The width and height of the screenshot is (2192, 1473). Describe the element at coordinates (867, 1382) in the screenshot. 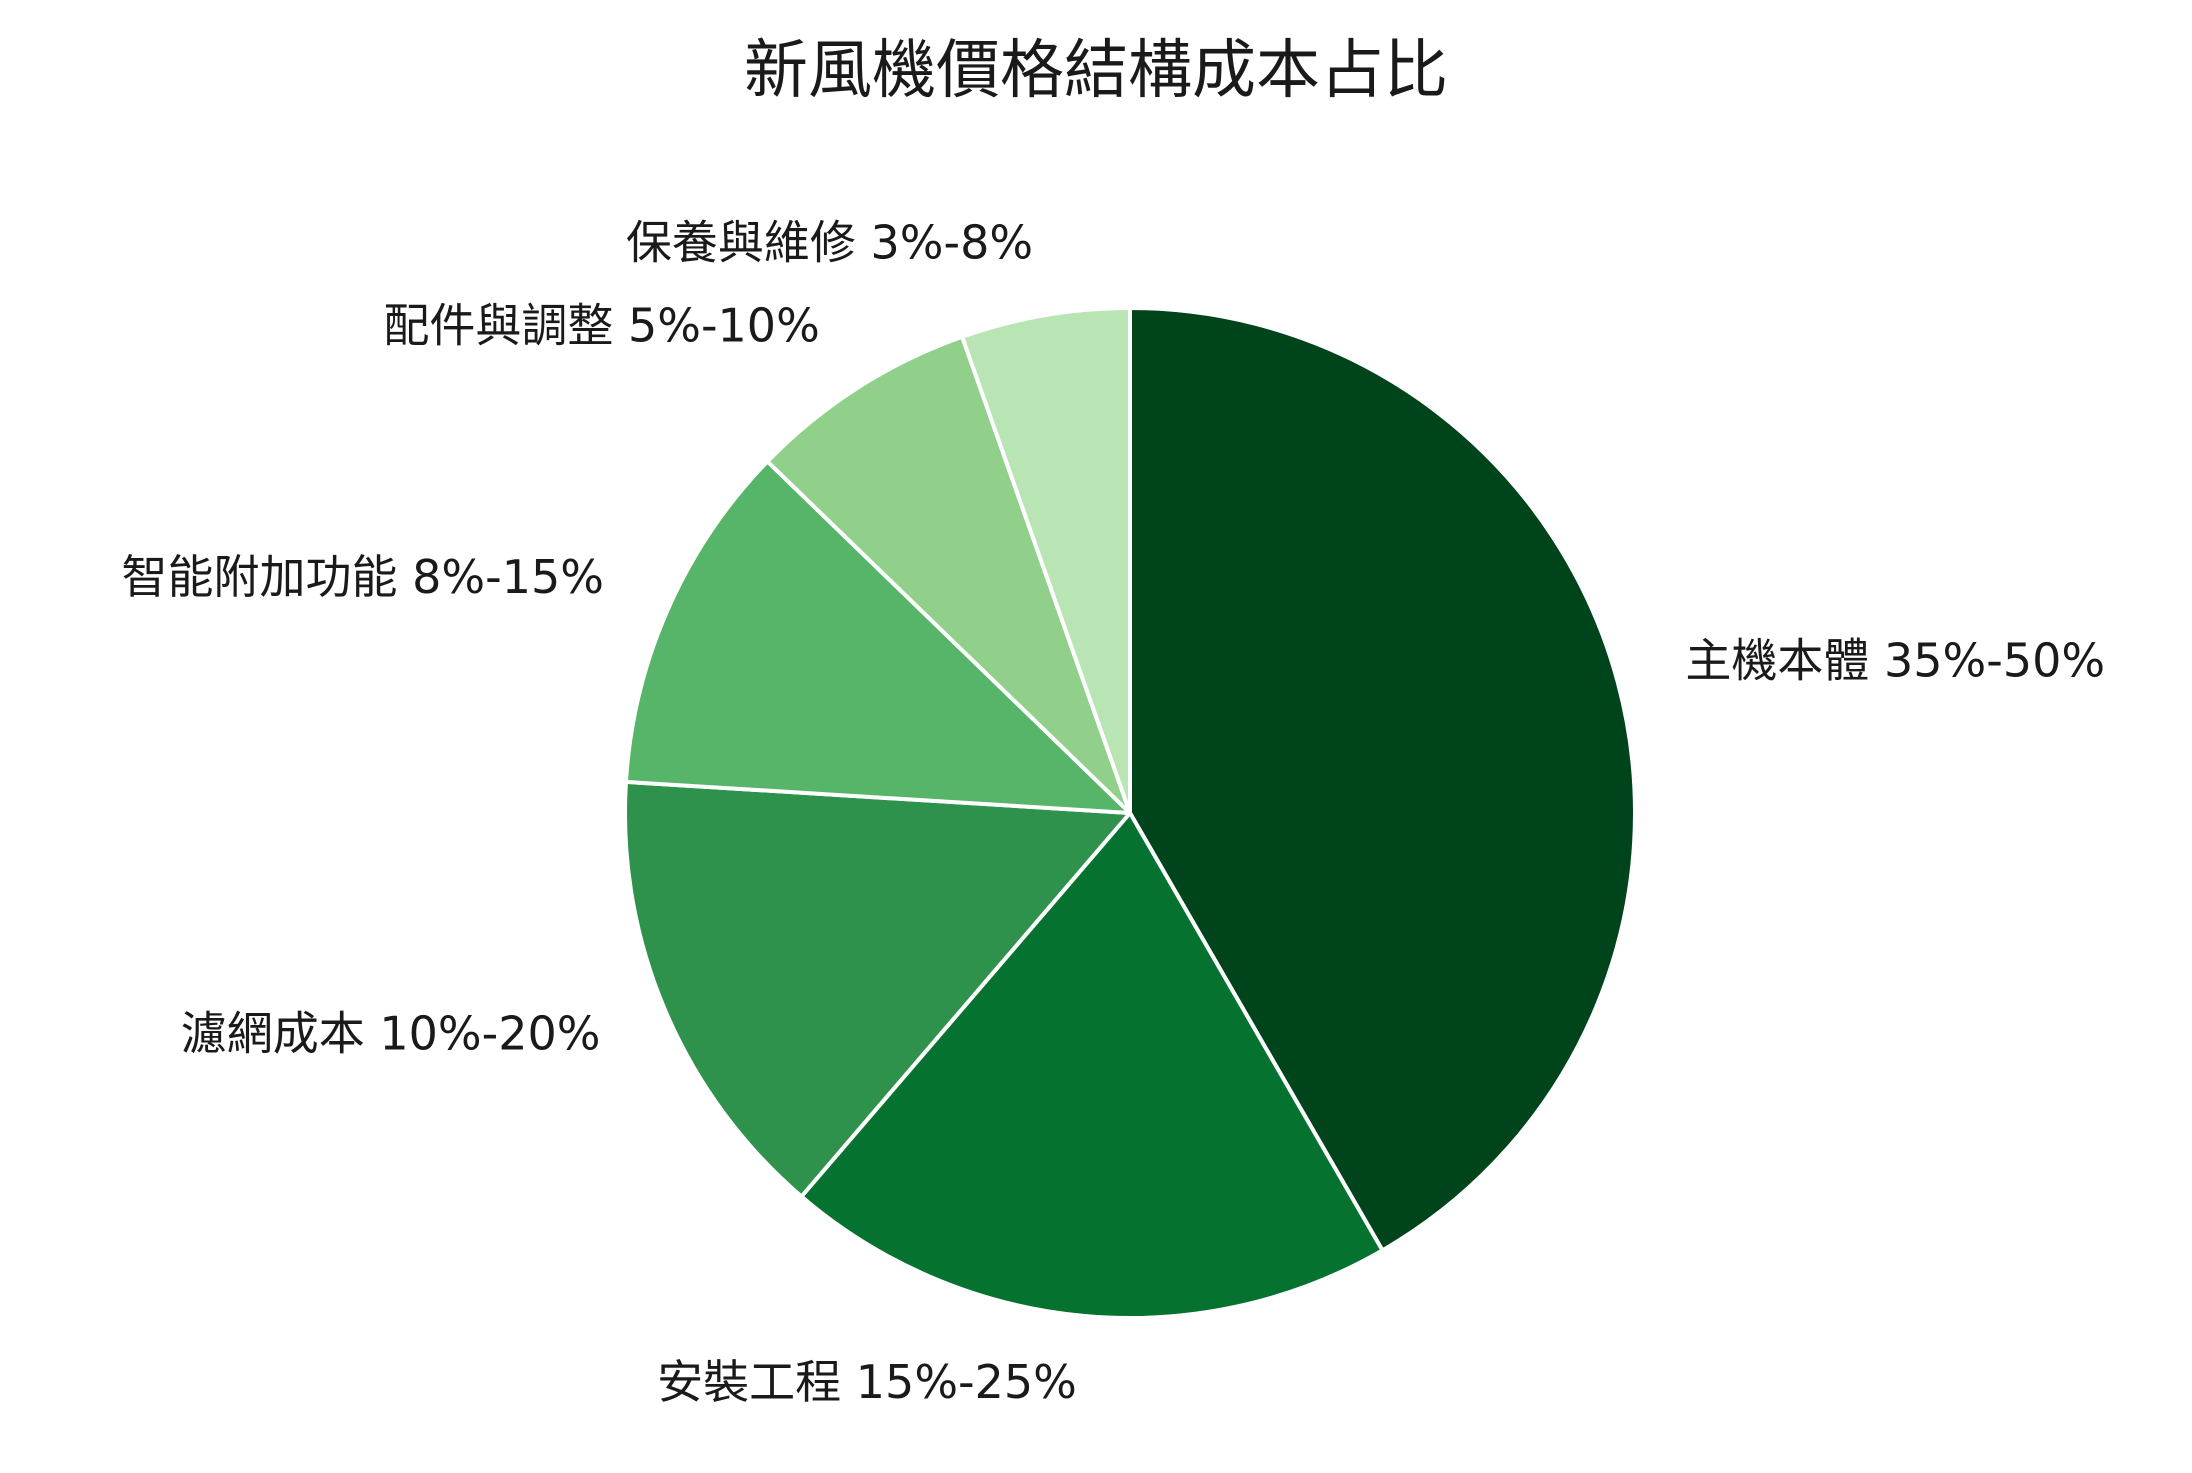

I see `pie-slice-label-1: 安裝工程 15%-25%` at that location.